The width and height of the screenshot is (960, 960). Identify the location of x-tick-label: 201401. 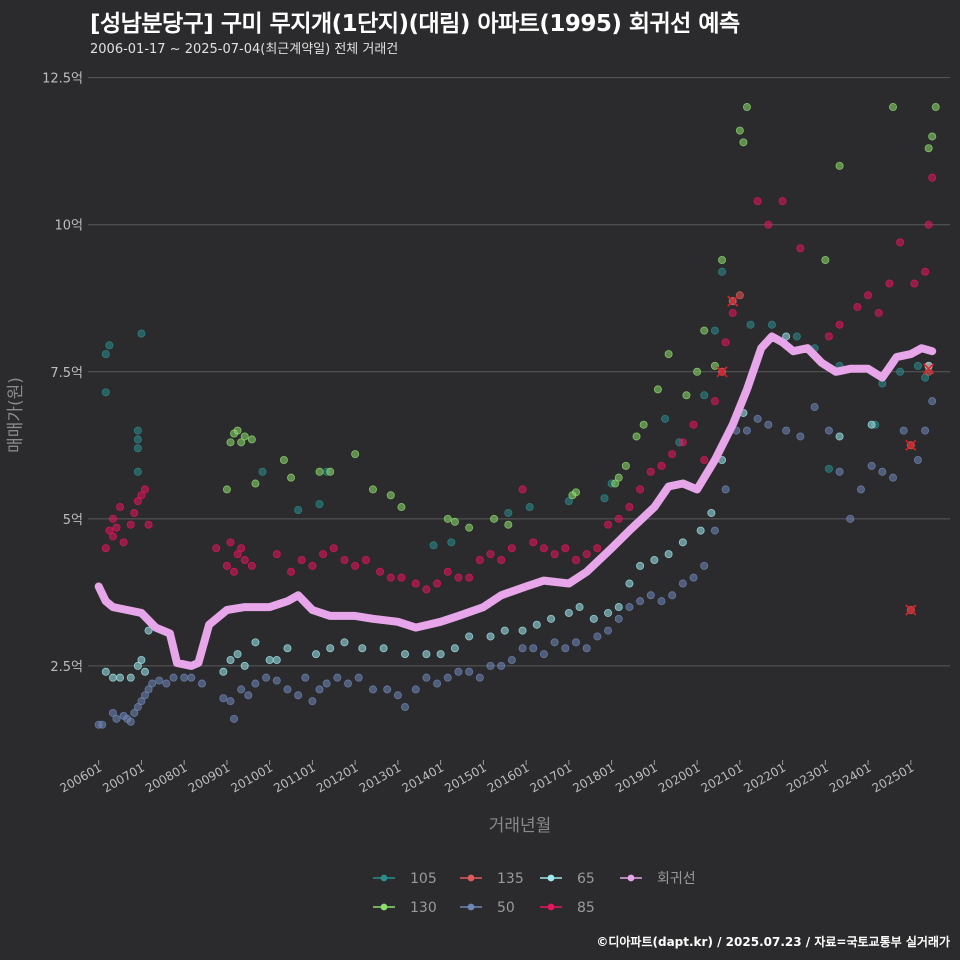
(422, 777).